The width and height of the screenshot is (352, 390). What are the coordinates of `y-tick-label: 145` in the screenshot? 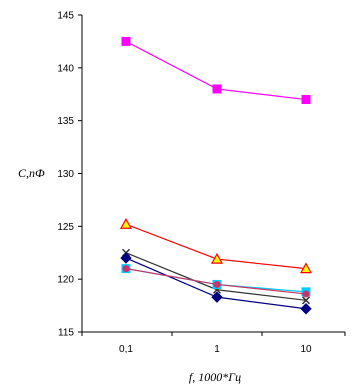 It's located at (65, 16).